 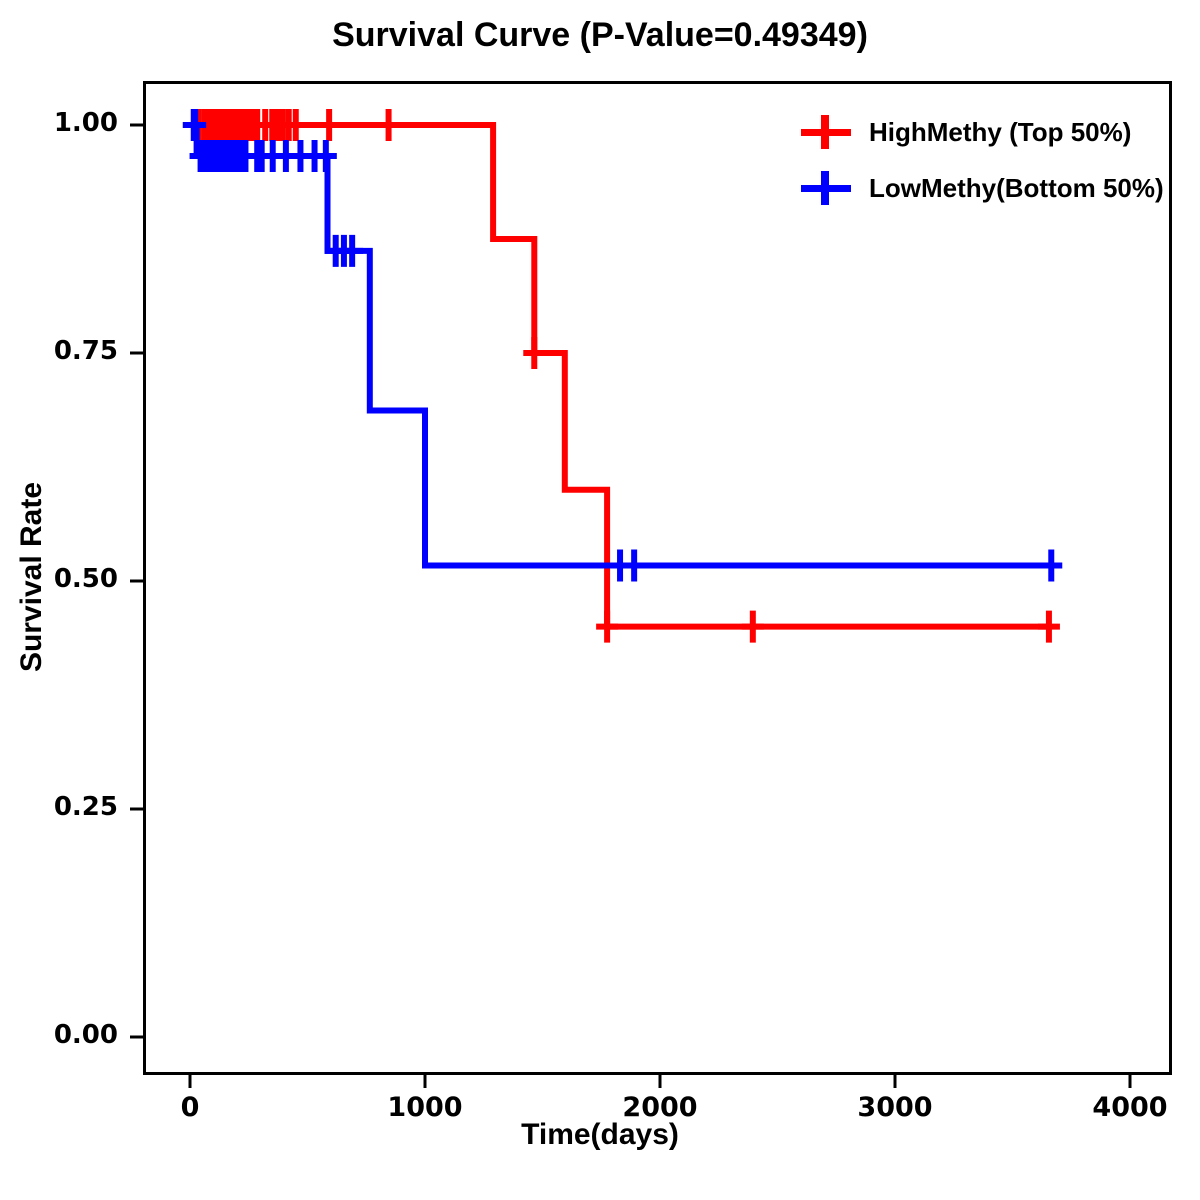 What do you see at coordinates (895, 1107) in the screenshot?
I see `x-tick-label: 3000` at bounding box center [895, 1107].